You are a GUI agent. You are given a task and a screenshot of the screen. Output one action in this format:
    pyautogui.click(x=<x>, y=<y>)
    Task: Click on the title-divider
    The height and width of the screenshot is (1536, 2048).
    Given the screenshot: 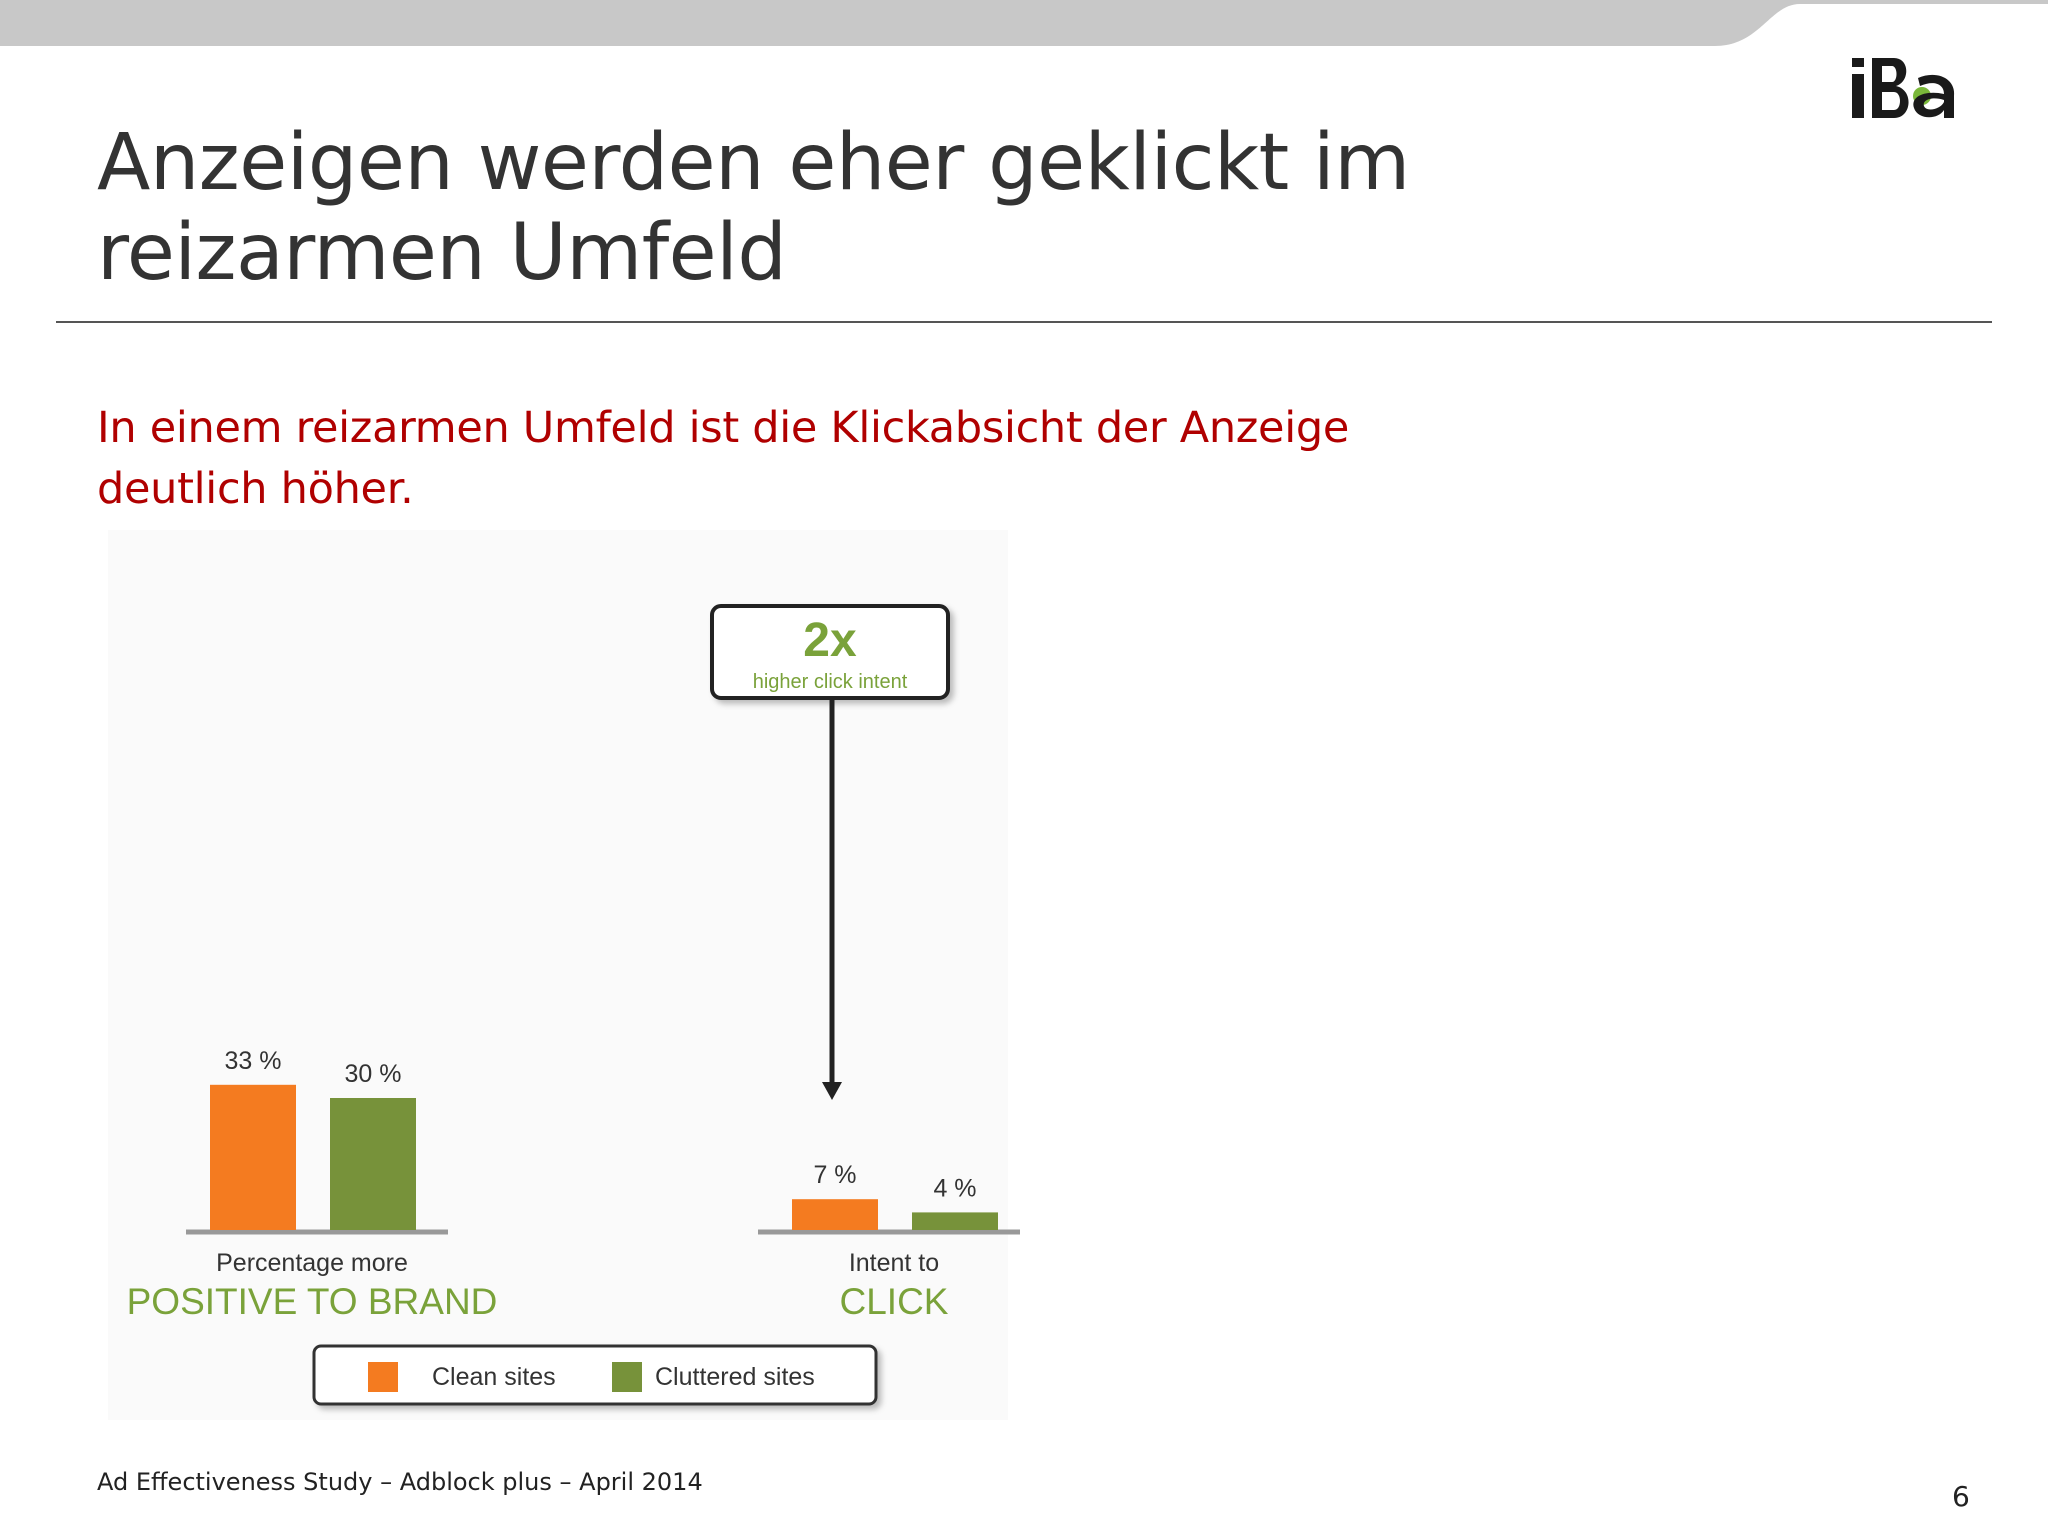 What is the action you would take?
    pyautogui.click(x=1024, y=322)
    